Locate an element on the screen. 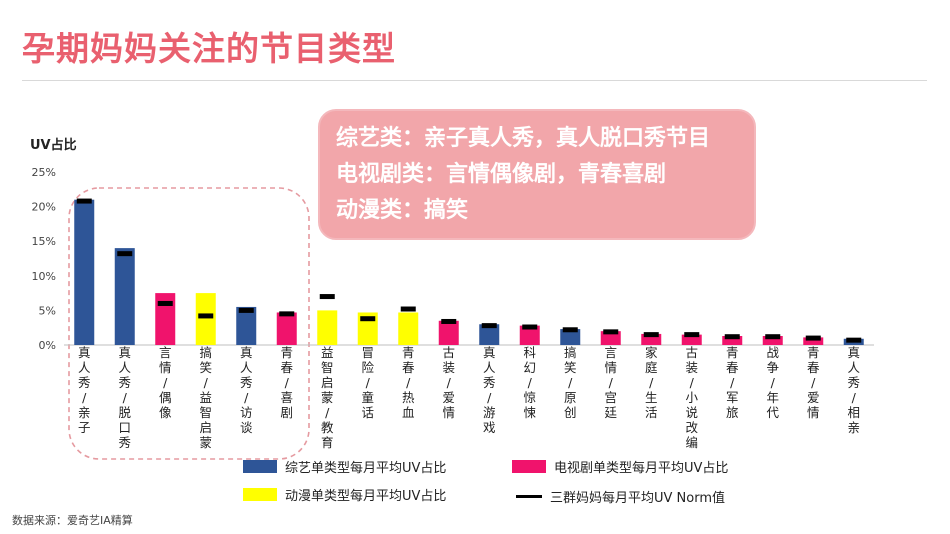 The height and width of the screenshot is (534, 950). x-tick-label: 搞笑/益智启蒙 is located at coordinates (205, 397).